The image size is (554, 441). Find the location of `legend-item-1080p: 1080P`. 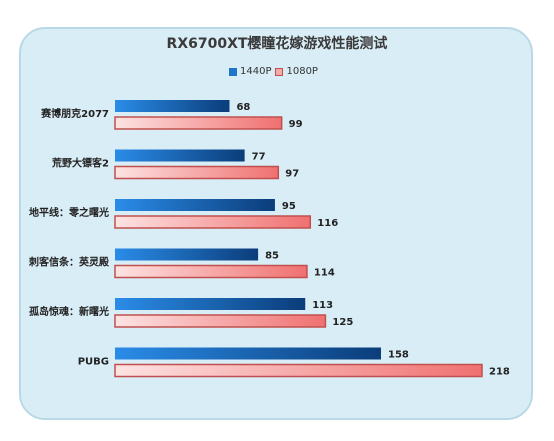

legend-item-1080p: 1080P is located at coordinates (296, 71).